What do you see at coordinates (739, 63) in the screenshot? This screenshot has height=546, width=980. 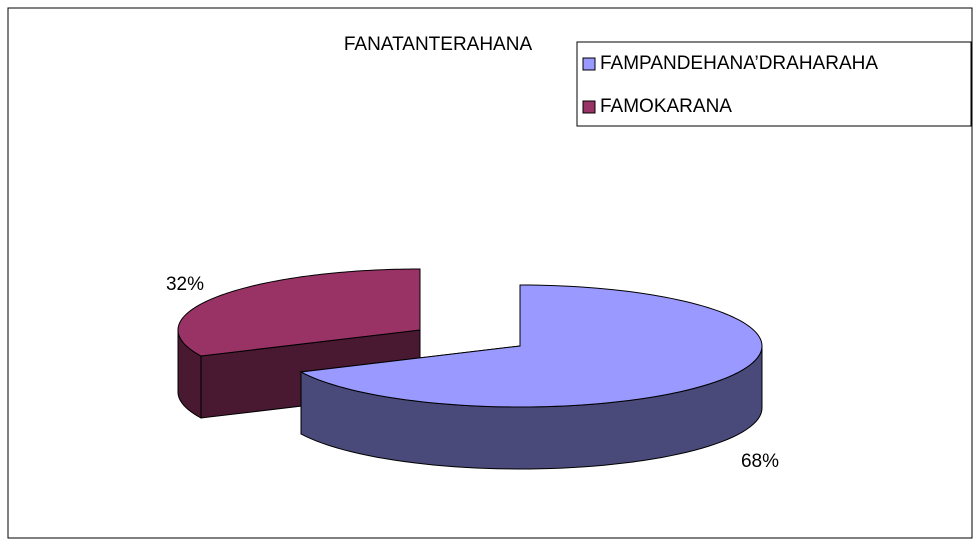 I see `legend-label: FAMPANDEHANA’DRAHARAHA` at bounding box center [739, 63].